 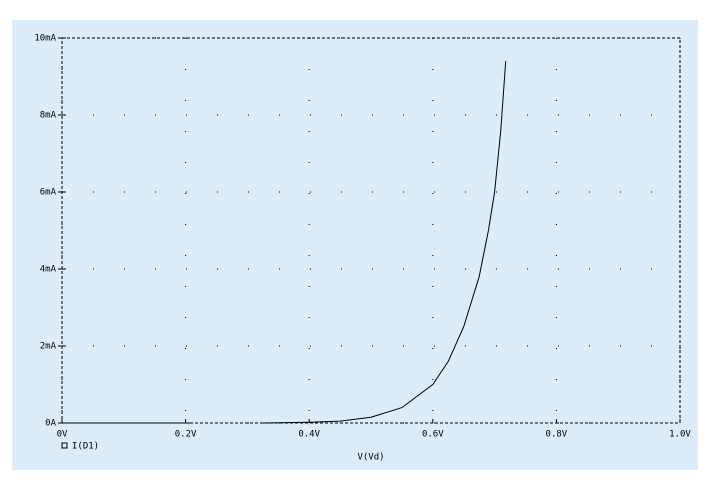 I want to click on y-tick-label: 2mA, so click(x=48, y=347).